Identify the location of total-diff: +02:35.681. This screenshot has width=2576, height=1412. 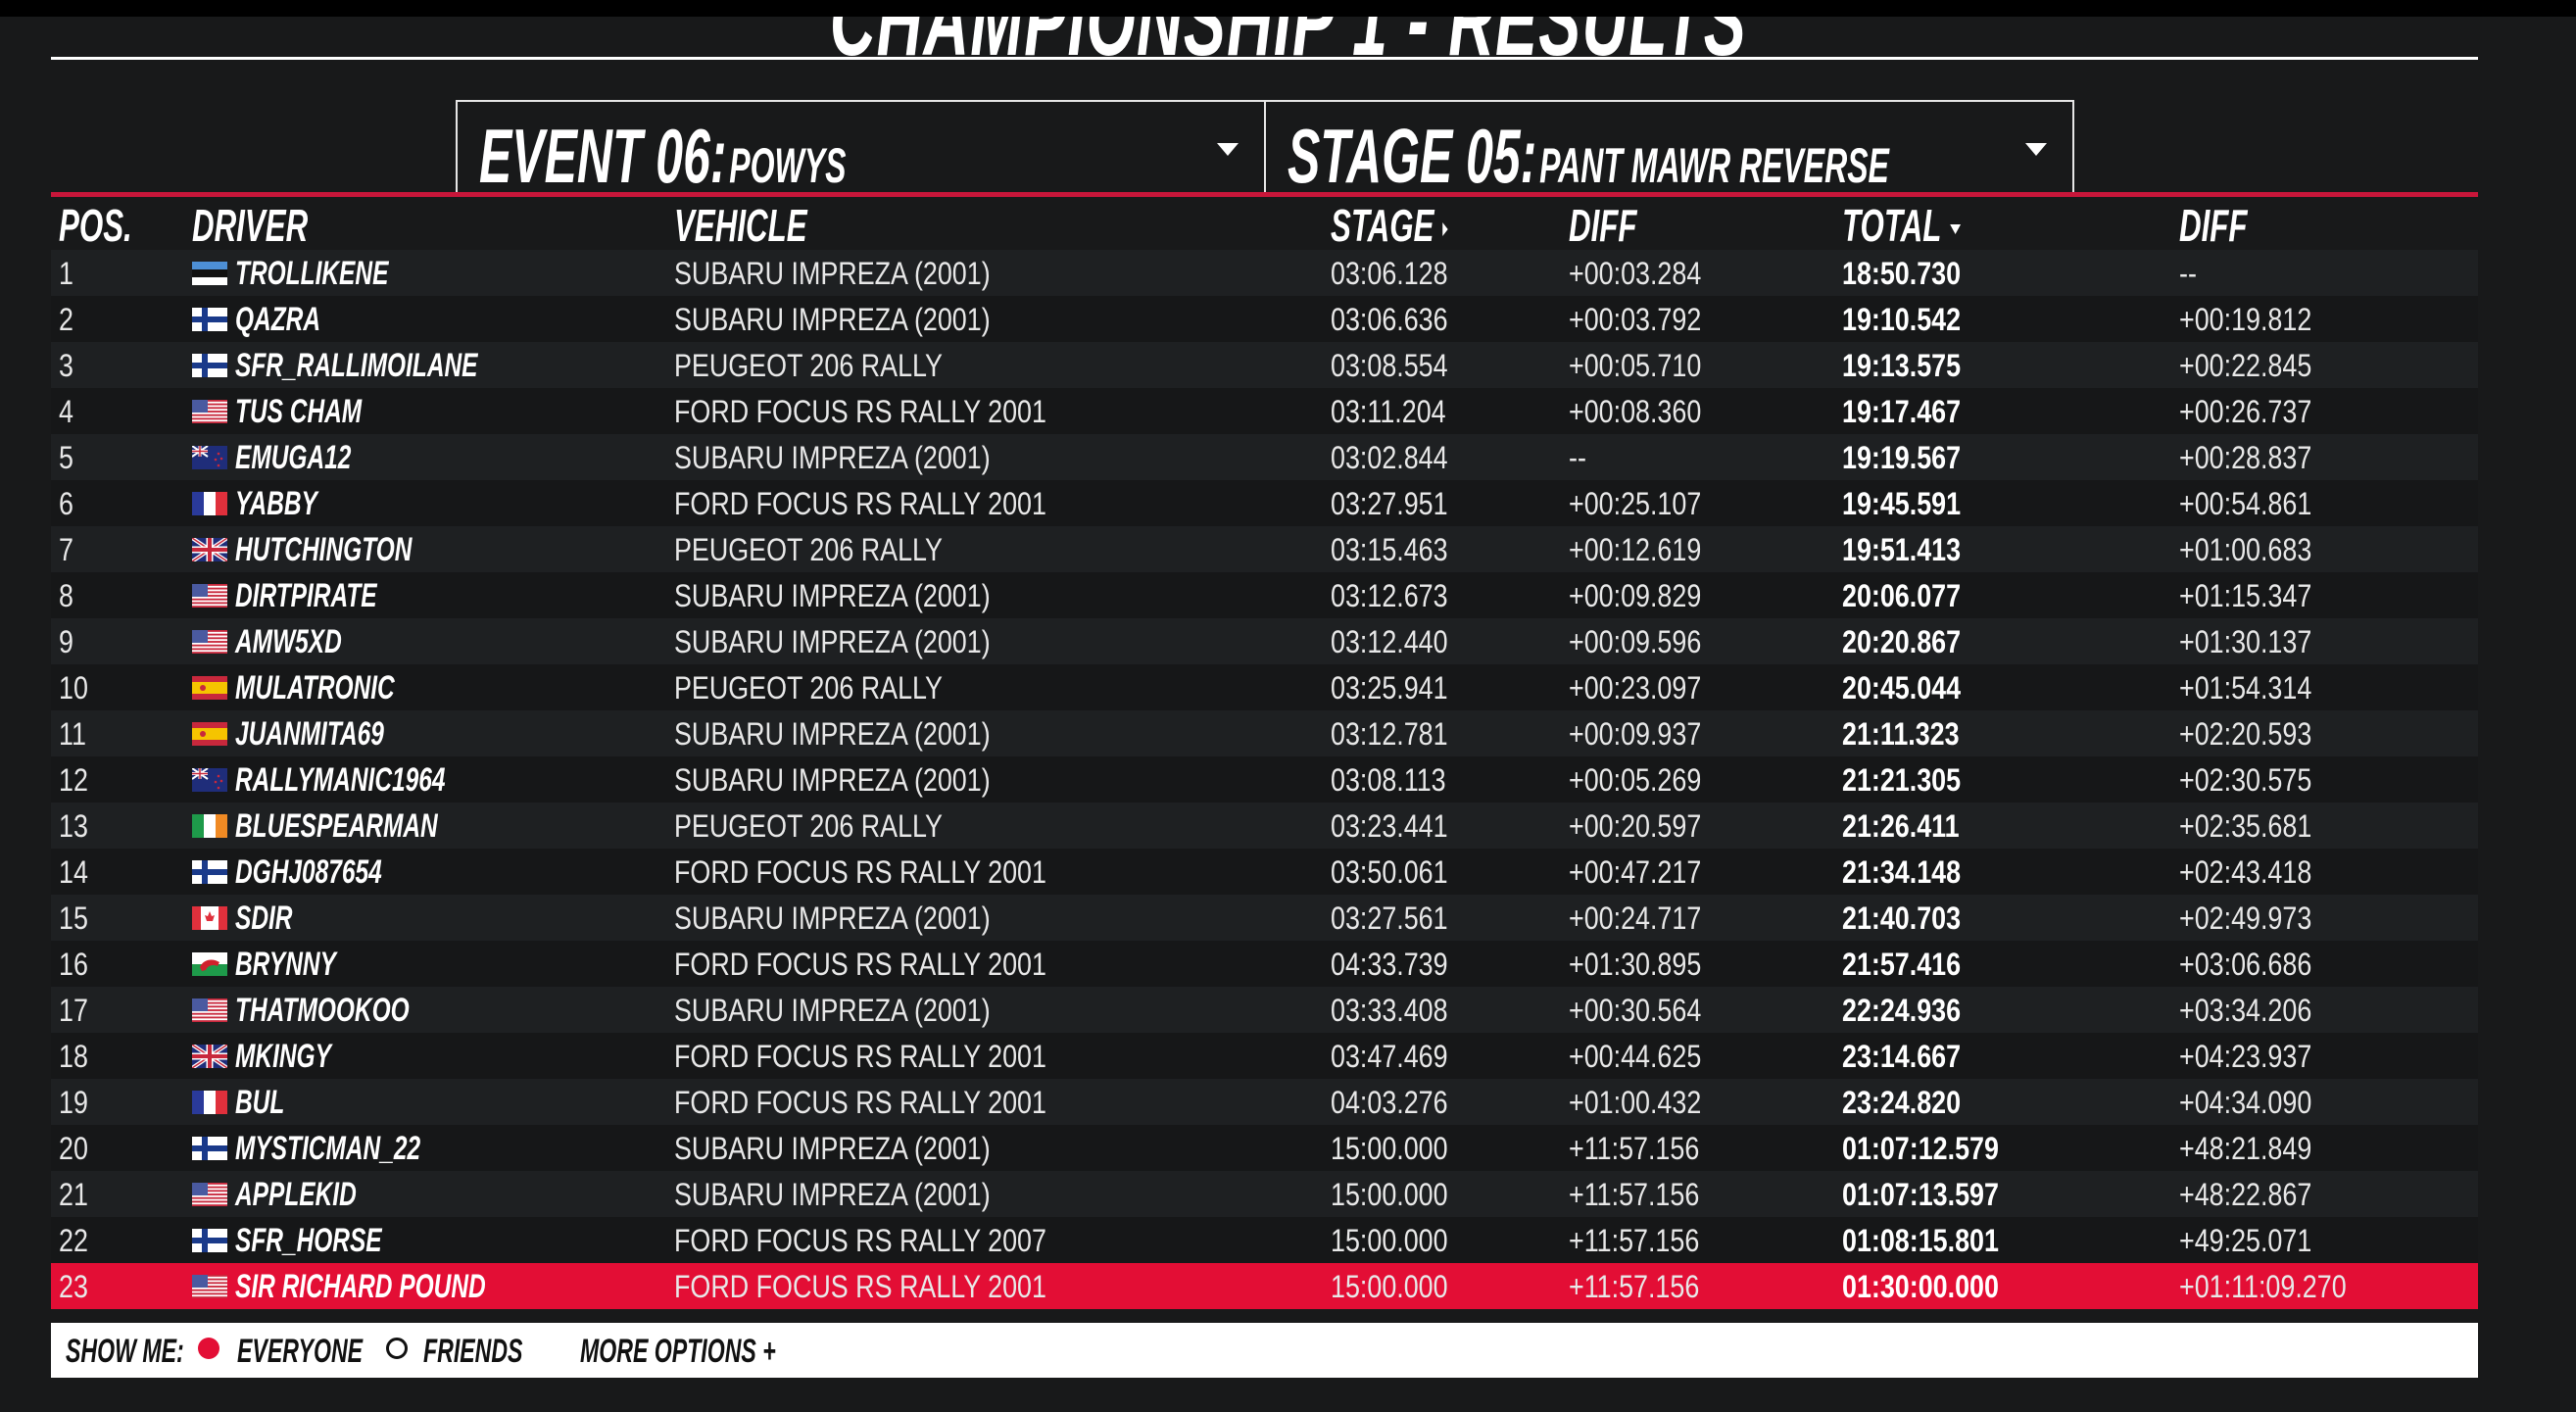
(2245, 826).